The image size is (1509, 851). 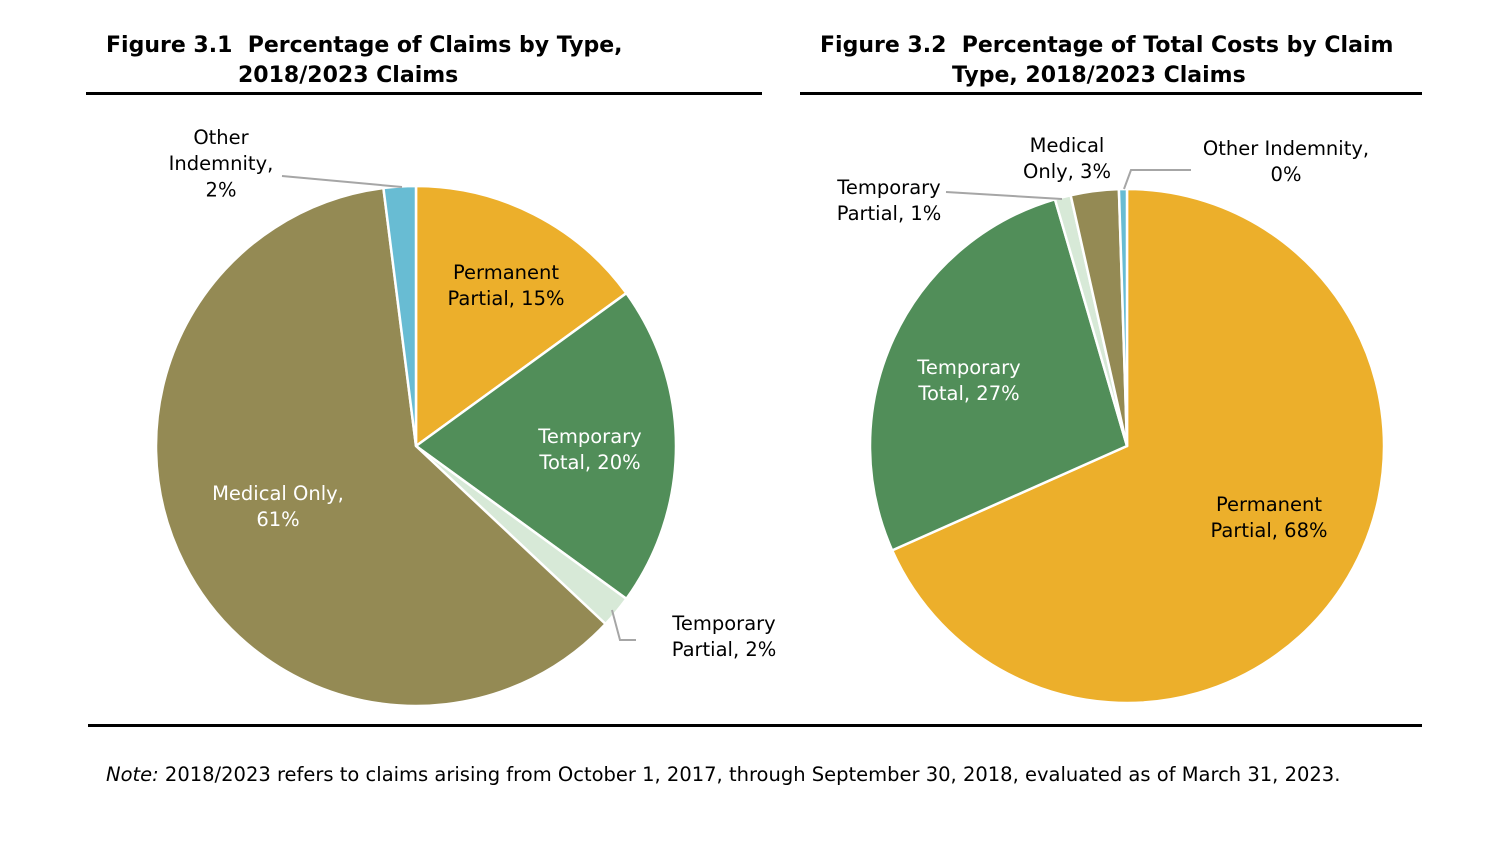 I want to click on pie2-label-other-indemnity: Other Indemnity, 0%, so click(x=1286, y=161).